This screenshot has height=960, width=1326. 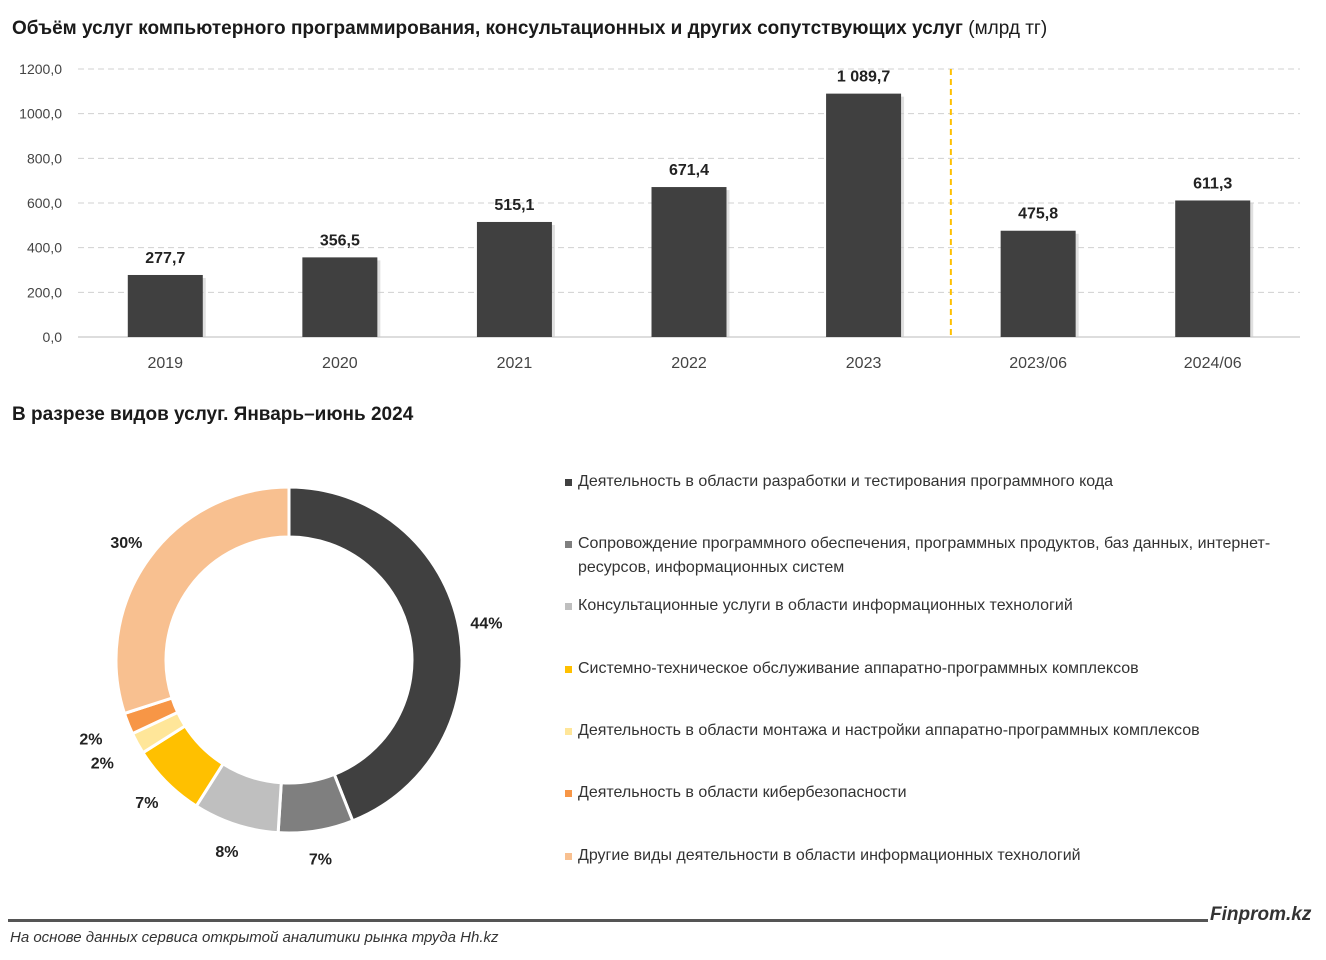 What do you see at coordinates (1213, 363) in the screenshot?
I see `x-tick-label: 2024/06` at bounding box center [1213, 363].